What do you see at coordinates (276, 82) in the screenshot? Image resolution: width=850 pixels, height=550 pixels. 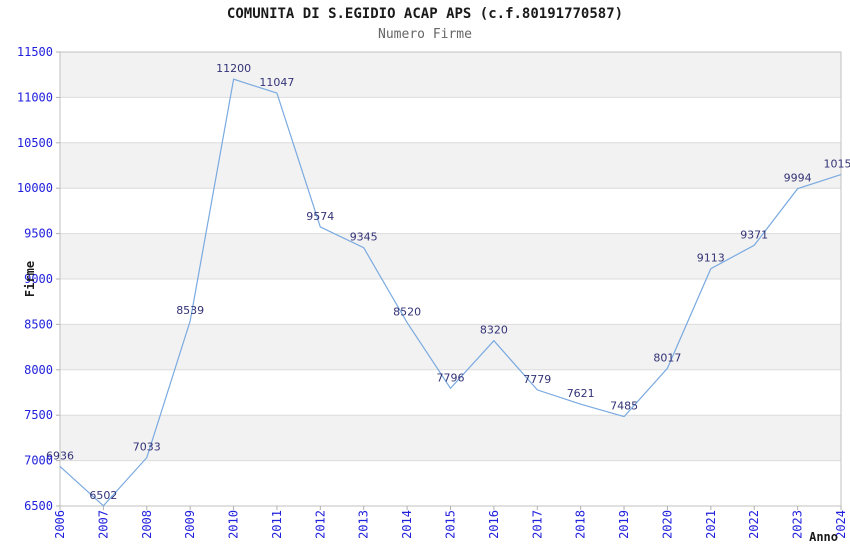 I see `data-point-label: 11047` at bounding box center [276, 82].